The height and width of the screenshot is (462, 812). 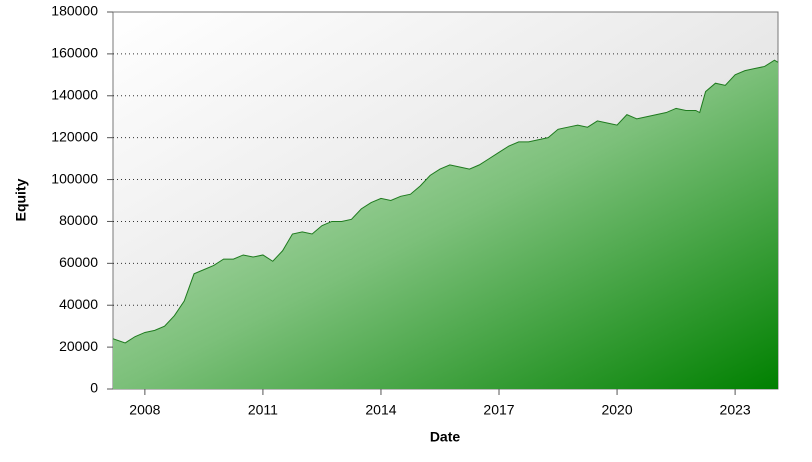 I want to click on y-tick-label: 40000, so click(x=78, y=304).